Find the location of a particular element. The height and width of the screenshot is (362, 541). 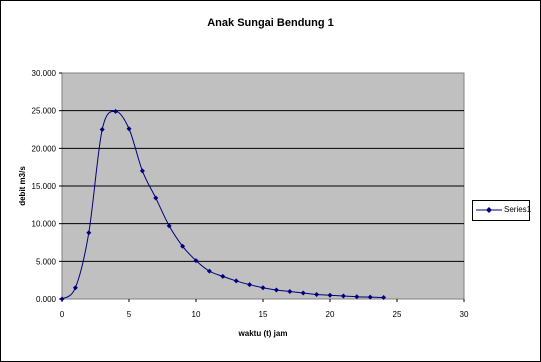

chart-title: Anak Sungai Bendung 1 is located at coordinates (270, 23).